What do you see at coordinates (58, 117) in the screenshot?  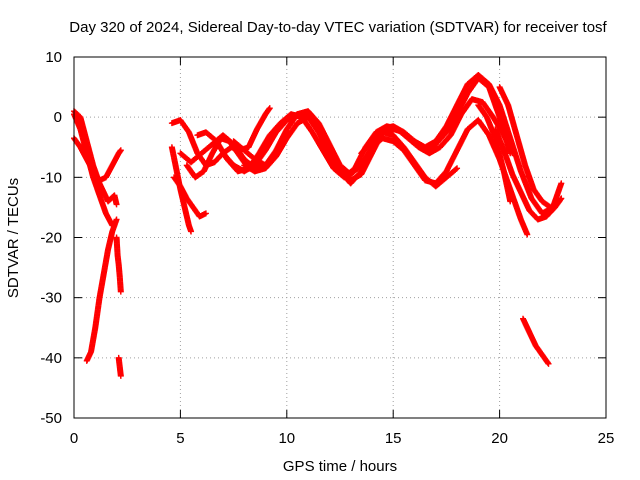 I see `y-tick-label: 0` at bounding box center [58, 117].